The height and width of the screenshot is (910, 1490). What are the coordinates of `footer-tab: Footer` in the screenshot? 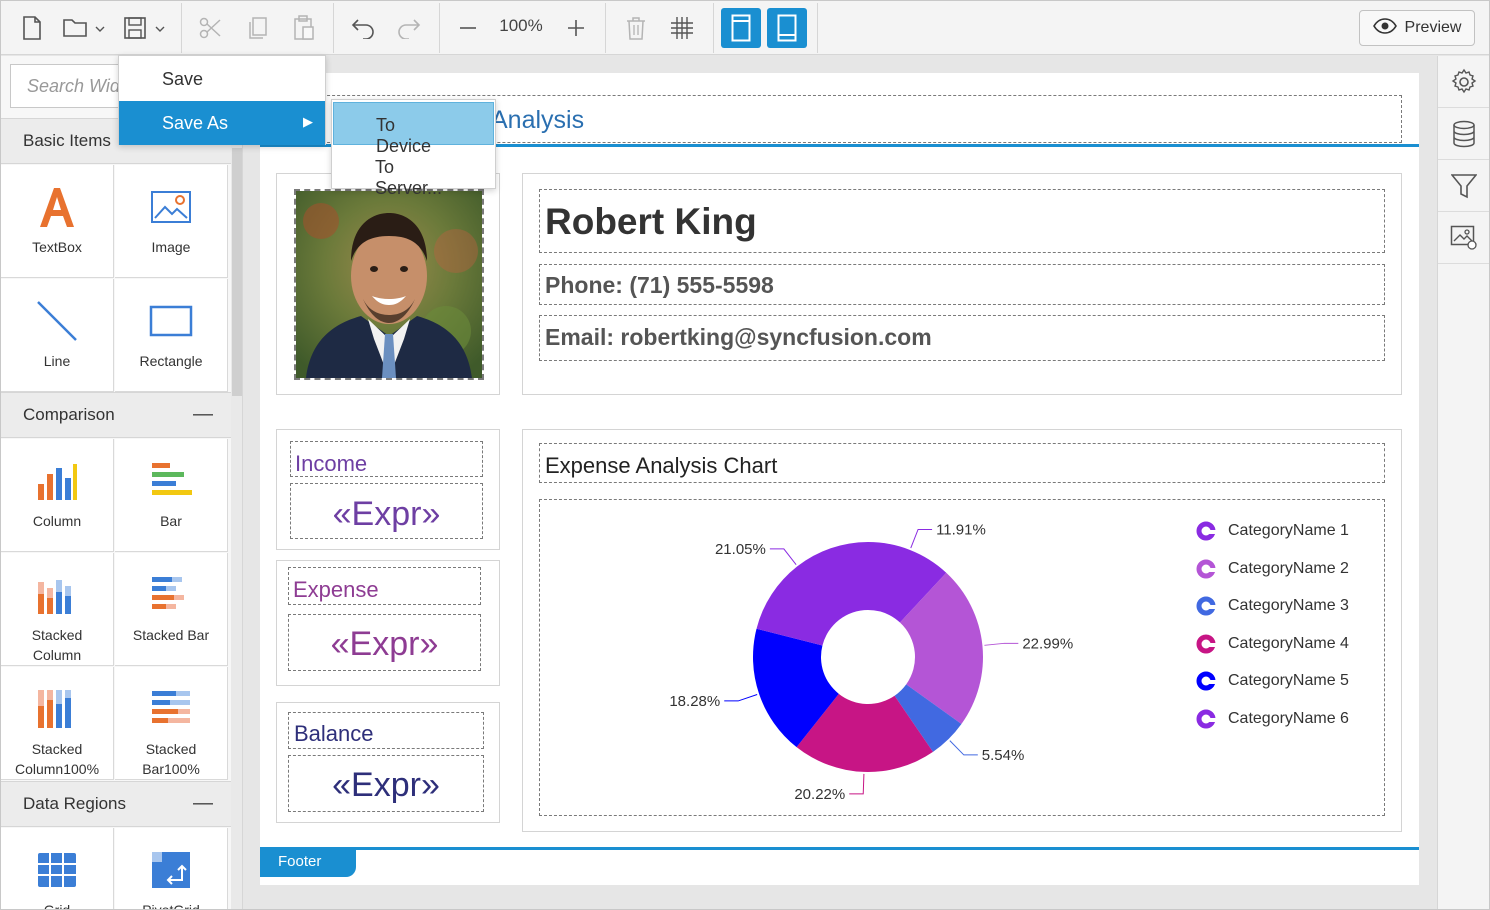 It's located at (308, 862).